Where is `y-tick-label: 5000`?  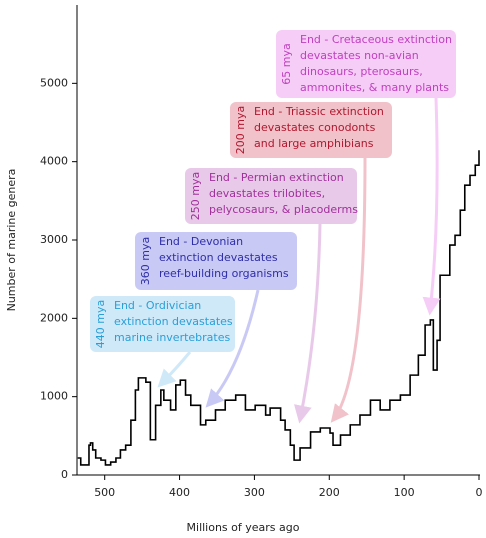 y-tick-label: 5000 is located at coordinates (54, 82).